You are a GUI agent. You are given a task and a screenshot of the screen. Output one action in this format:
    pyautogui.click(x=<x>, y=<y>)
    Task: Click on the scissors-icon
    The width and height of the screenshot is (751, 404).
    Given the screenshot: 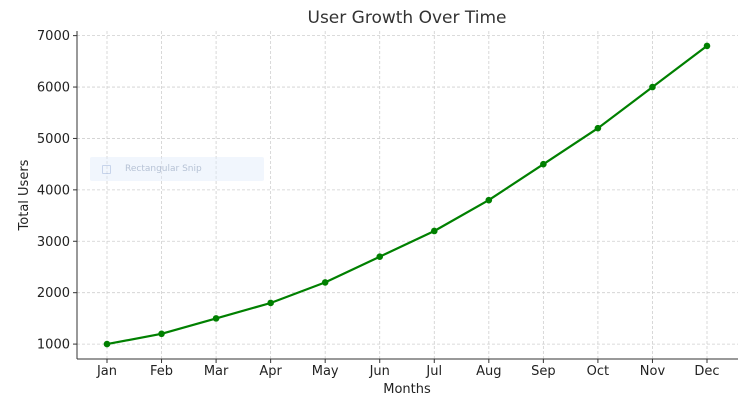 What is the action you would take?
    pyautogui.click(x=106, y=169)
    